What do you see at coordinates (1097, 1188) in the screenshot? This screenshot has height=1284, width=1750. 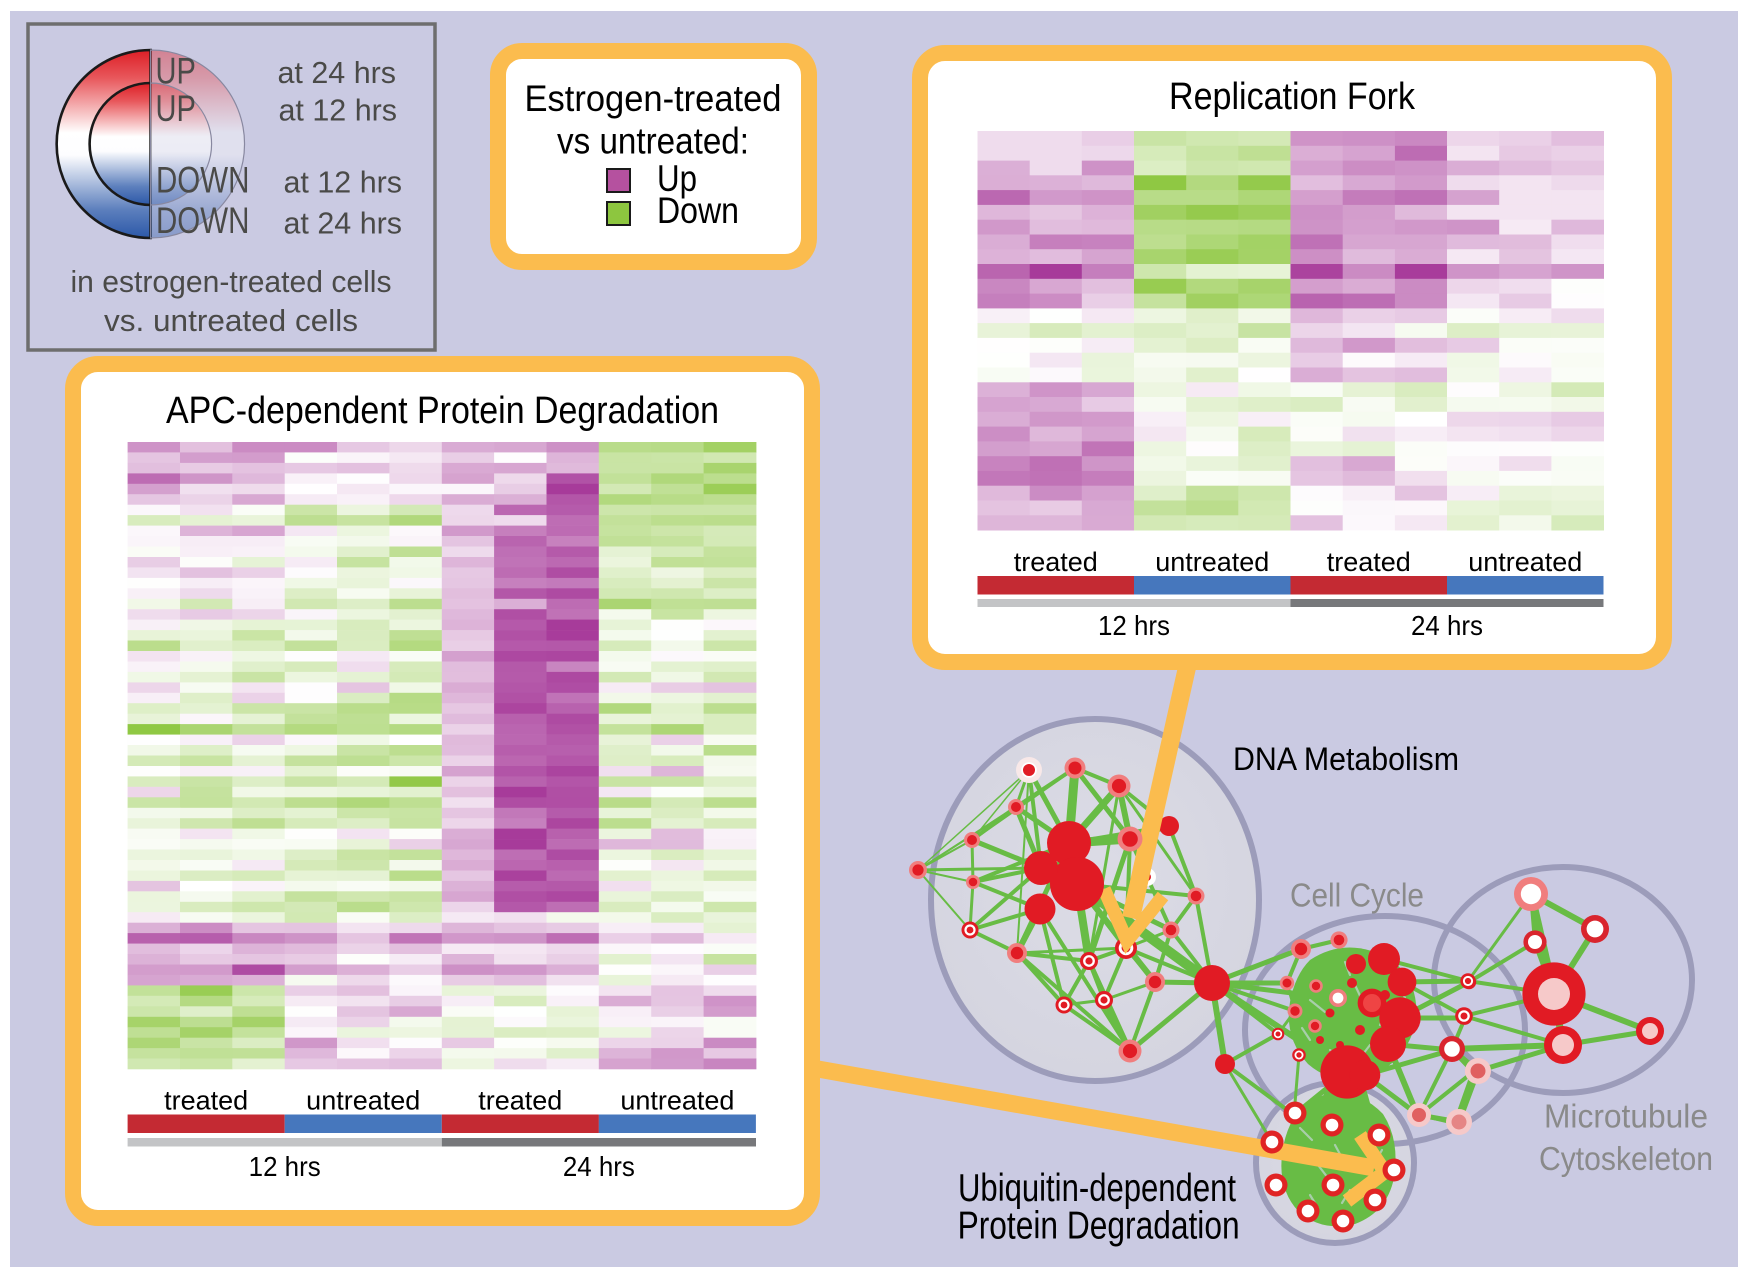 I see `svg-text: Ubiquitin-dependent` at bounding box center [1097, 1188].